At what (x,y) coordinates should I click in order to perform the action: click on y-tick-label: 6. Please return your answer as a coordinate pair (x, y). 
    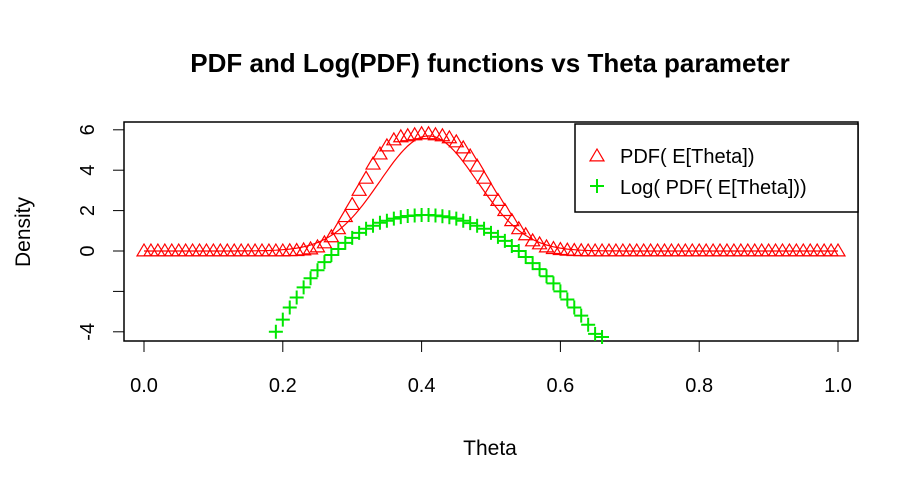
    Looking at the image, I should click on (88, 129).